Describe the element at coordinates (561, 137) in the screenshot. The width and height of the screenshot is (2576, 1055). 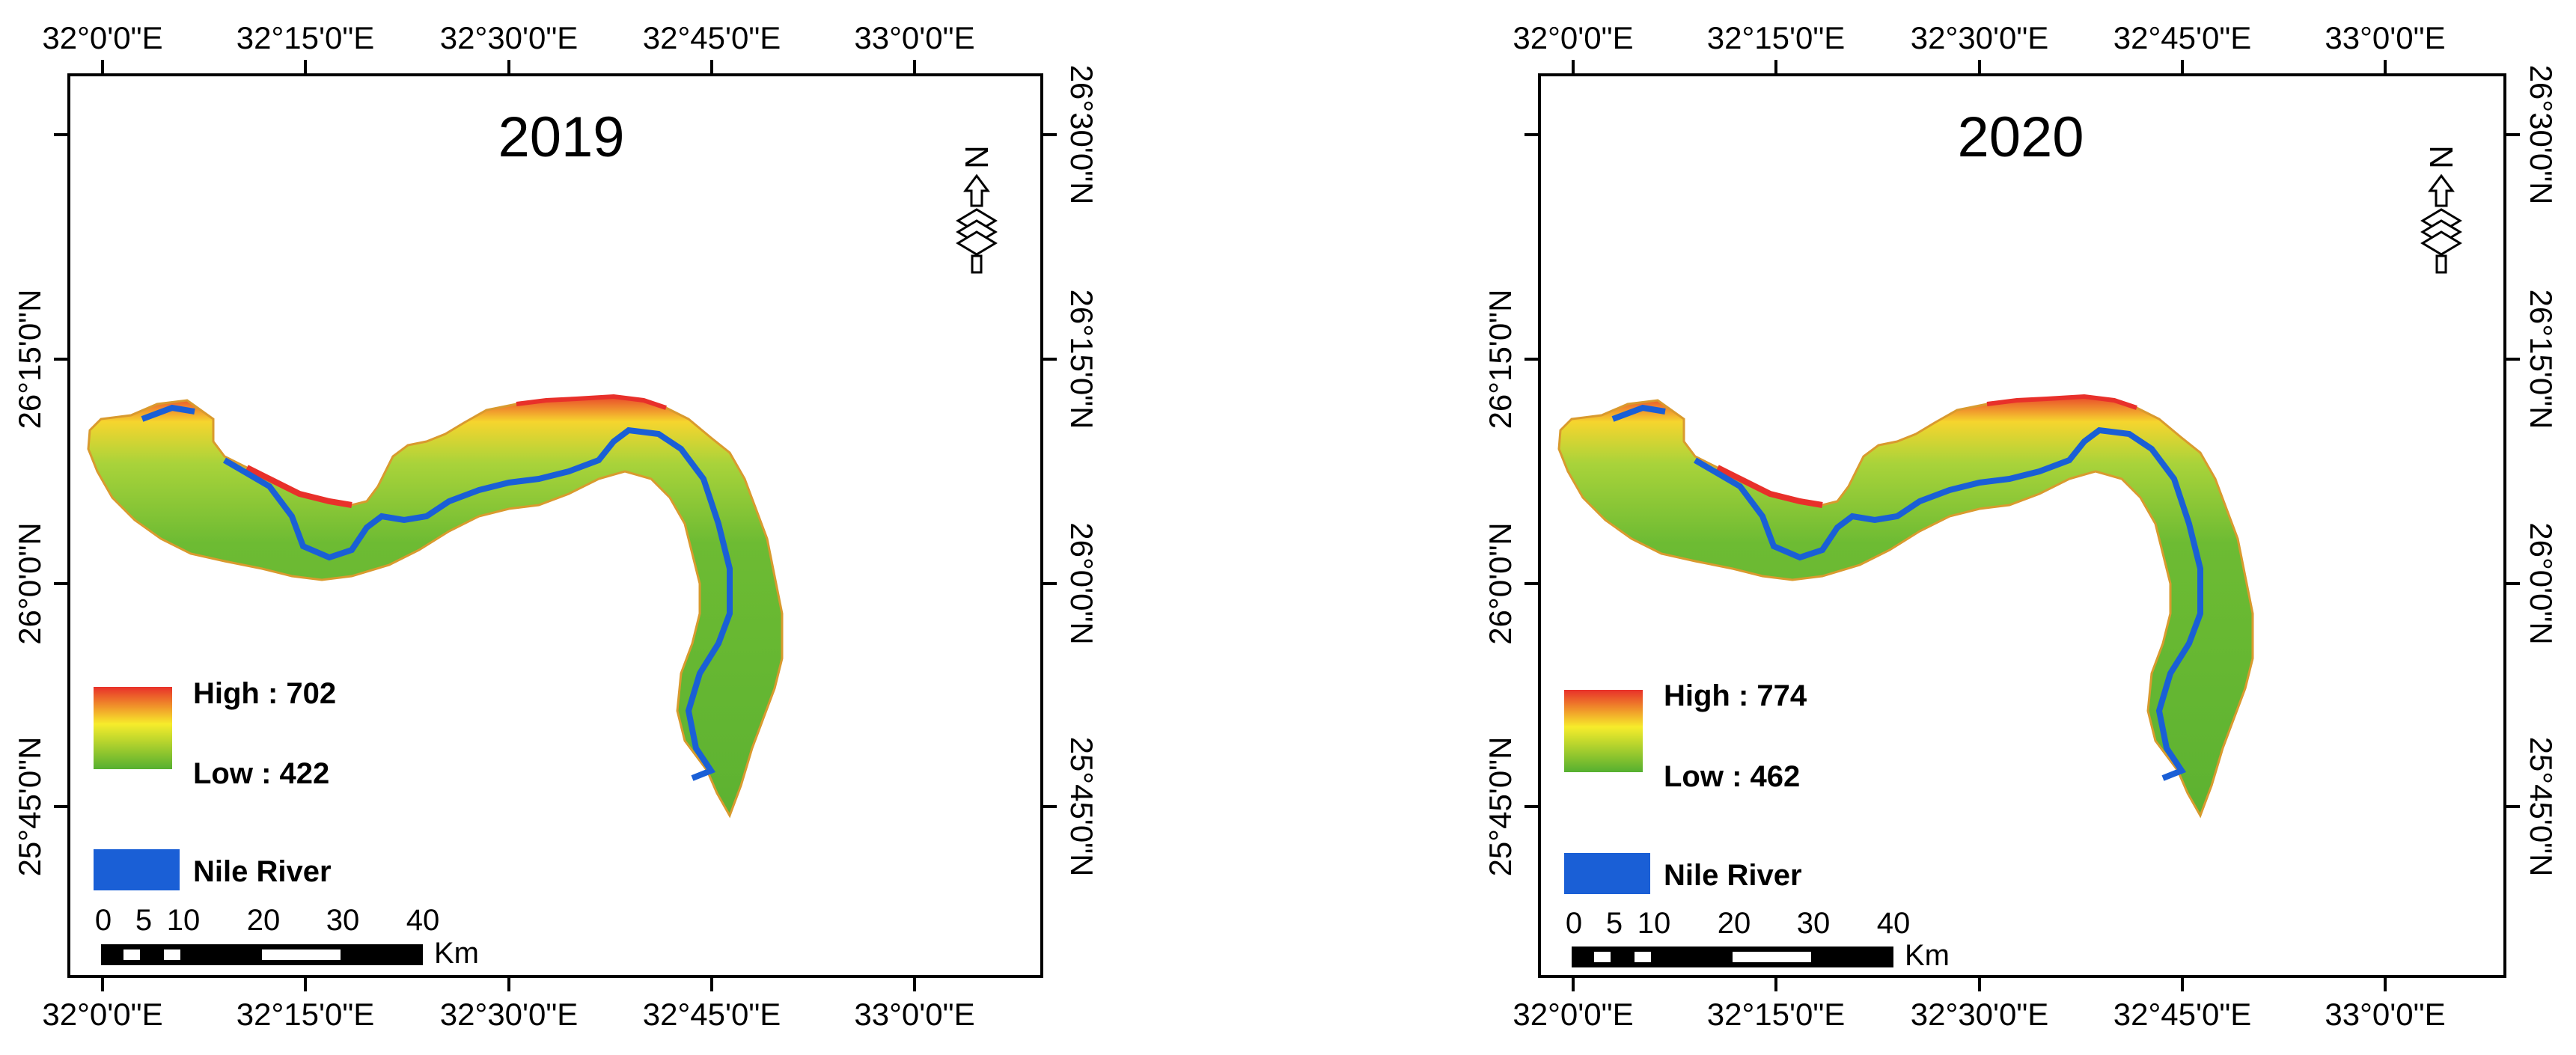
I see `map-year-title: 2019` at that location.